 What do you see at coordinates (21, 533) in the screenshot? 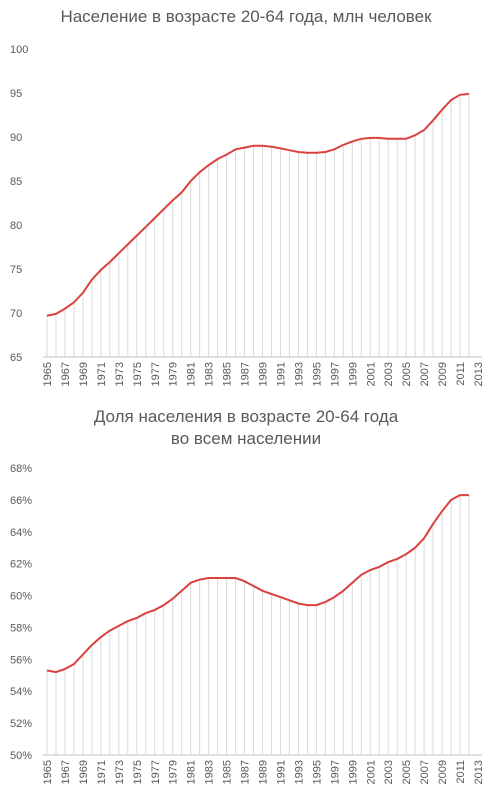
I see `y-tick-label: 64%` at bounding box center [21, 533].